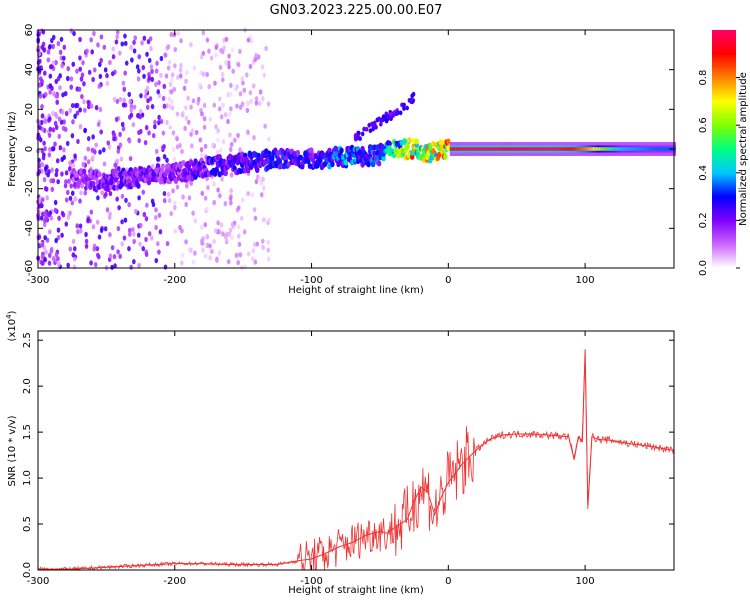 Image resolution: width=750 pixels, height=600 pixels. What do you see at coordinates (12, 330) in the screenshot?
I see `snr-multiplier-base: (x10` at bounding box center [12, 330].